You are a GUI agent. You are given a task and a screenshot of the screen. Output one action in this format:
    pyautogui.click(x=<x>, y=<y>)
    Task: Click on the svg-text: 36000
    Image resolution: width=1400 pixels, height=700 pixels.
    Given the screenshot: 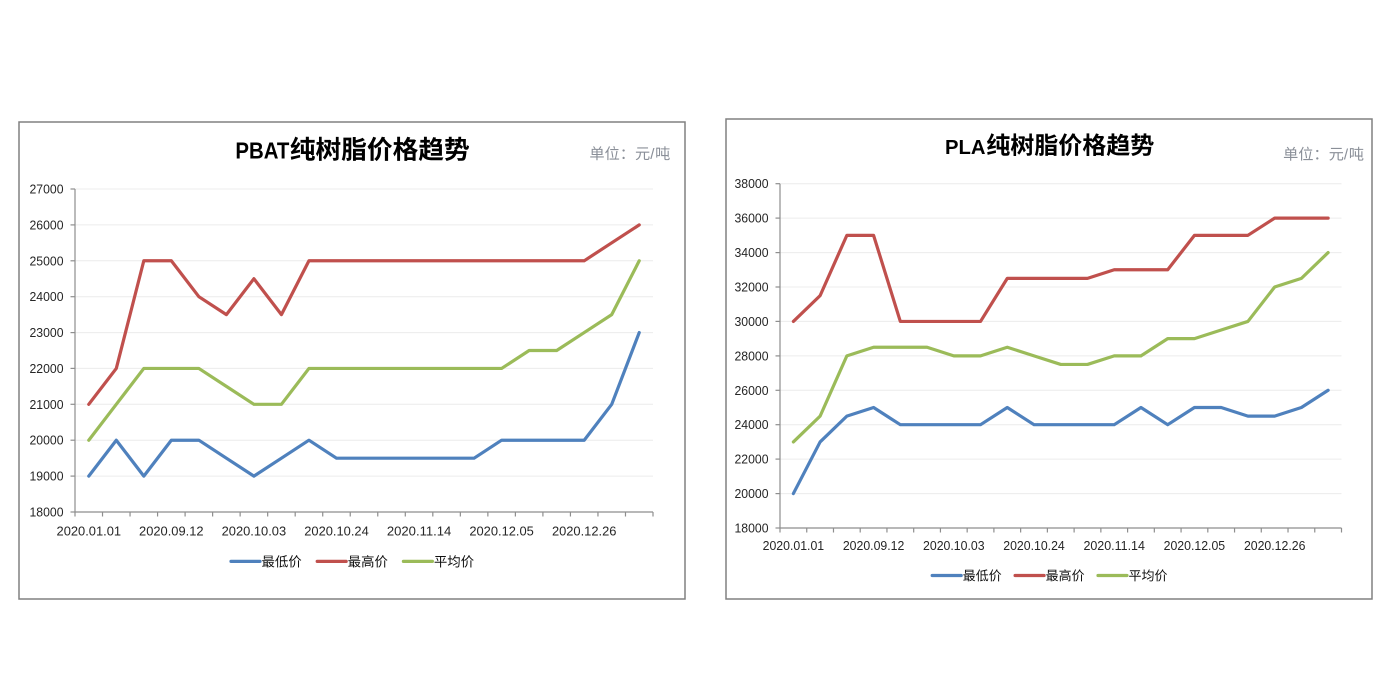 What is the action you would take?
    pyautogui.click(x=752, y=218)
    